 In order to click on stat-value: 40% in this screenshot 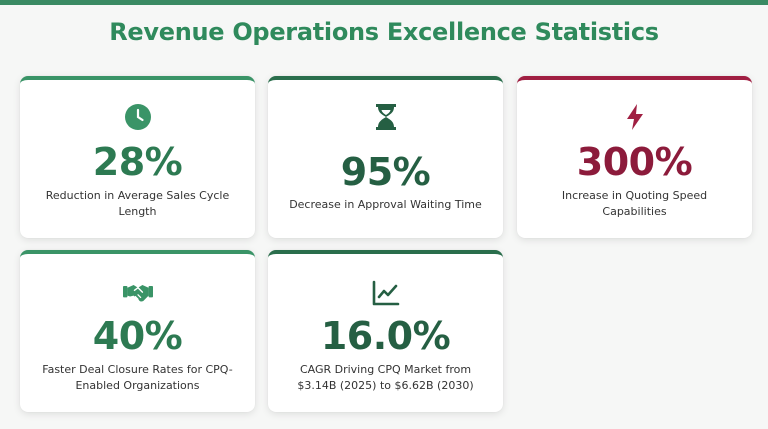, I will do `click(137, 336)`.